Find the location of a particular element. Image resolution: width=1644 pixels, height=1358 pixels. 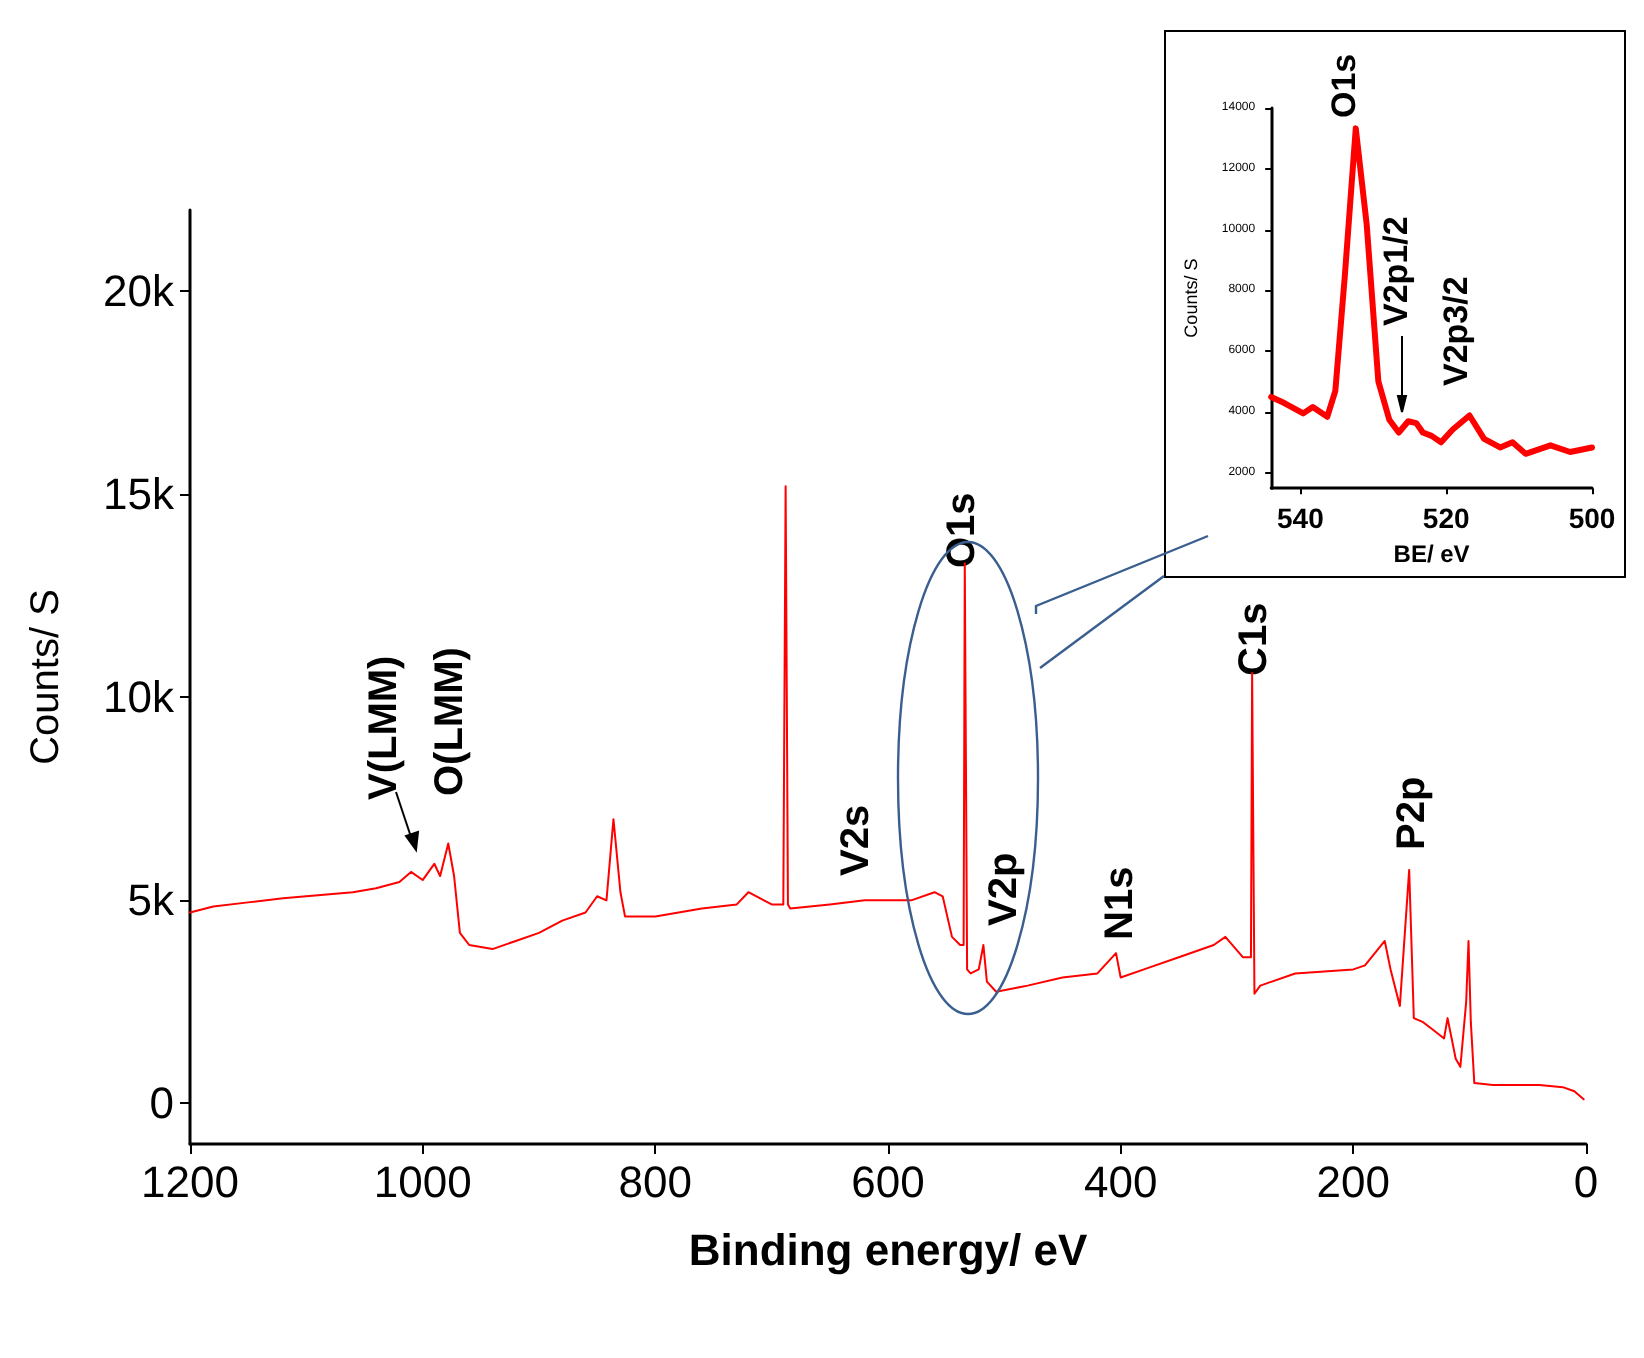

x-axis-title: BE/ eV is located at coordinates (1431, 554).